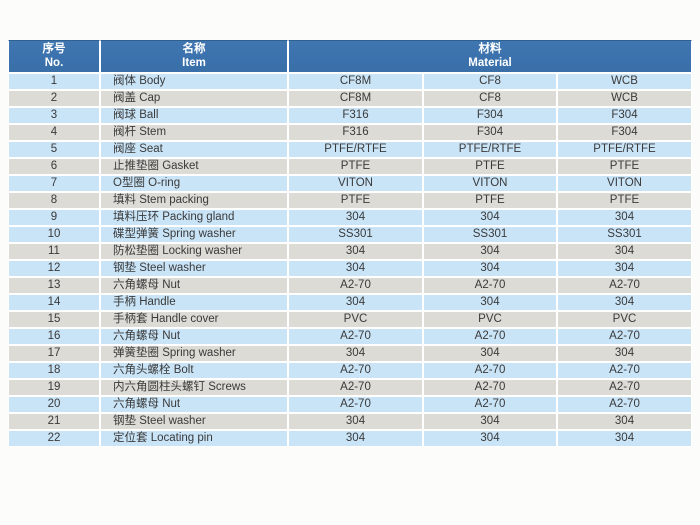  I want to click on table-row: 19 内六角圆柱头螺钉 Screws A2-70 A2-70 A2-70, so click(350, 387).